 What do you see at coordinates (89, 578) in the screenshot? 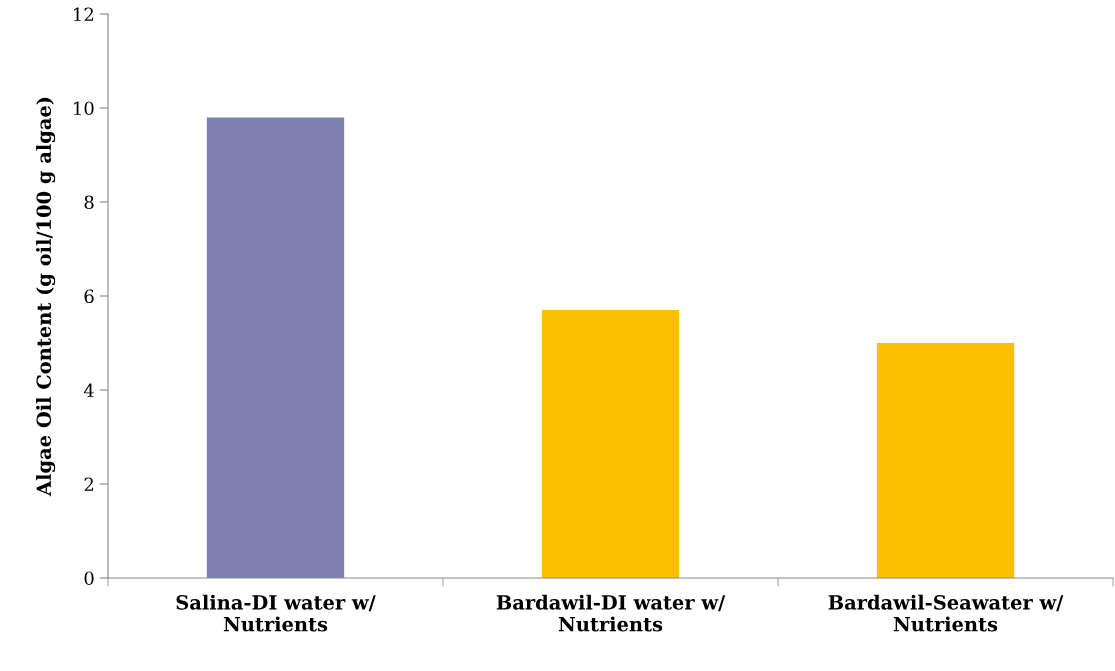
I see `y-tick-label: 0` at bounding box center [89, 578].